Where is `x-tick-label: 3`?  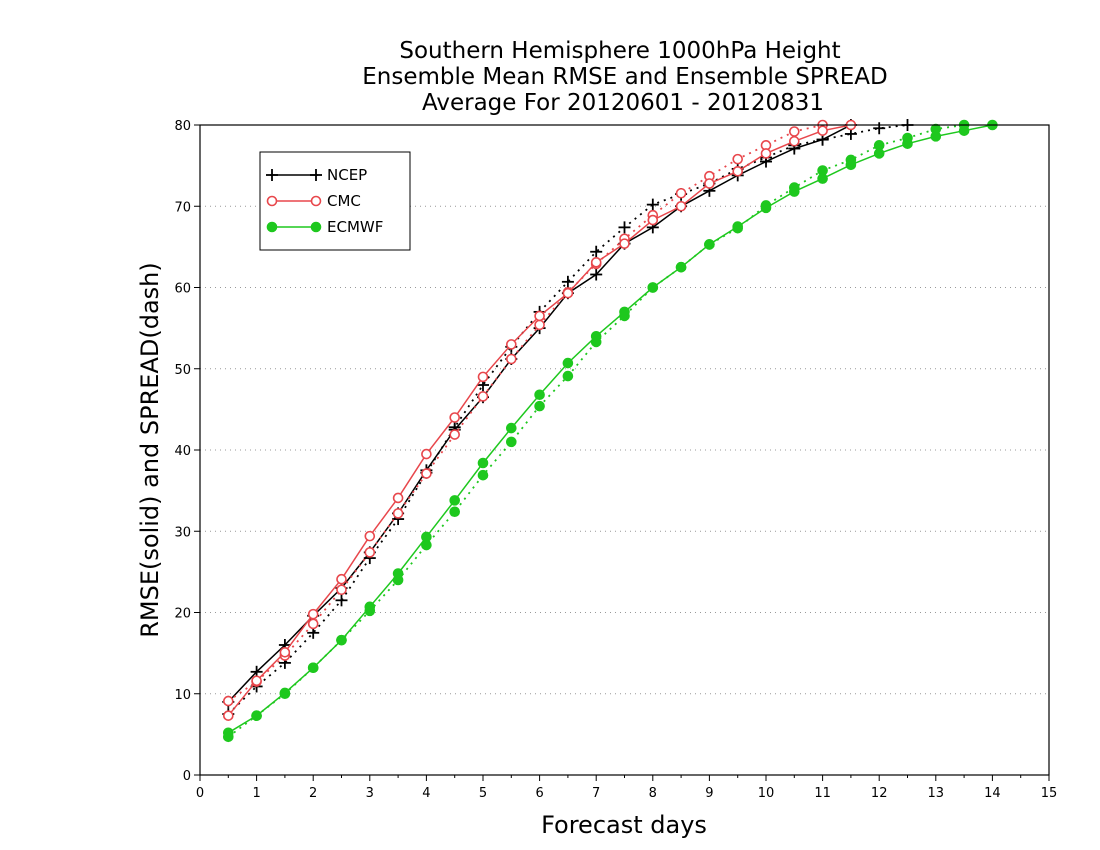 x-tick-label: 3 is located at coordinates (370, 793).